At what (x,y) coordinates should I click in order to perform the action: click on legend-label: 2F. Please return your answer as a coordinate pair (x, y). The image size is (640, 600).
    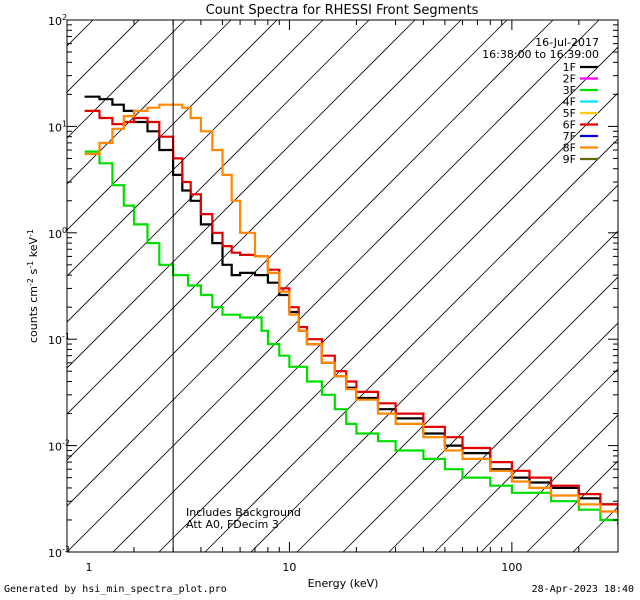
    Looking at the image, I should click on (569, 79).